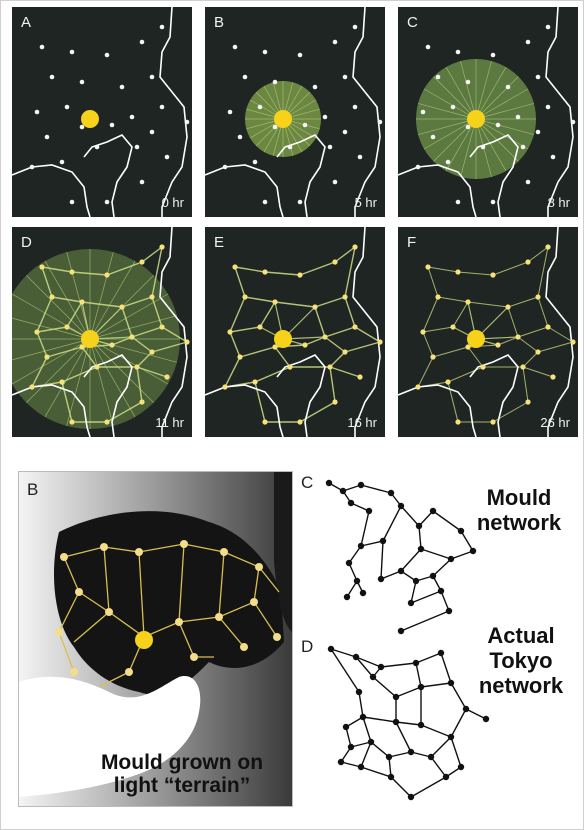  I want to click on terrain-food-nodes, so click(168, 608).